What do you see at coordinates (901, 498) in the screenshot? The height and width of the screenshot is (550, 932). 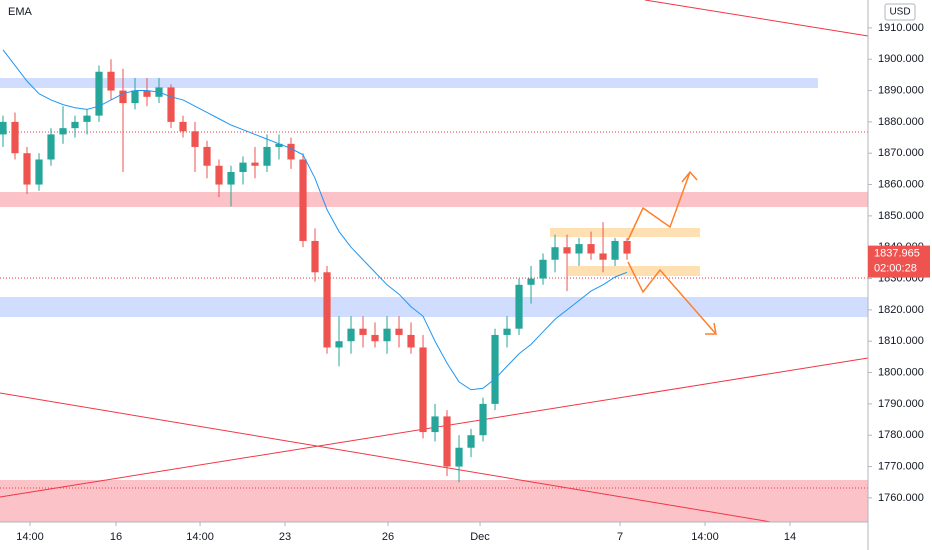 I see `y-tick-label: 1760.000` at bounding box center [901, 498].